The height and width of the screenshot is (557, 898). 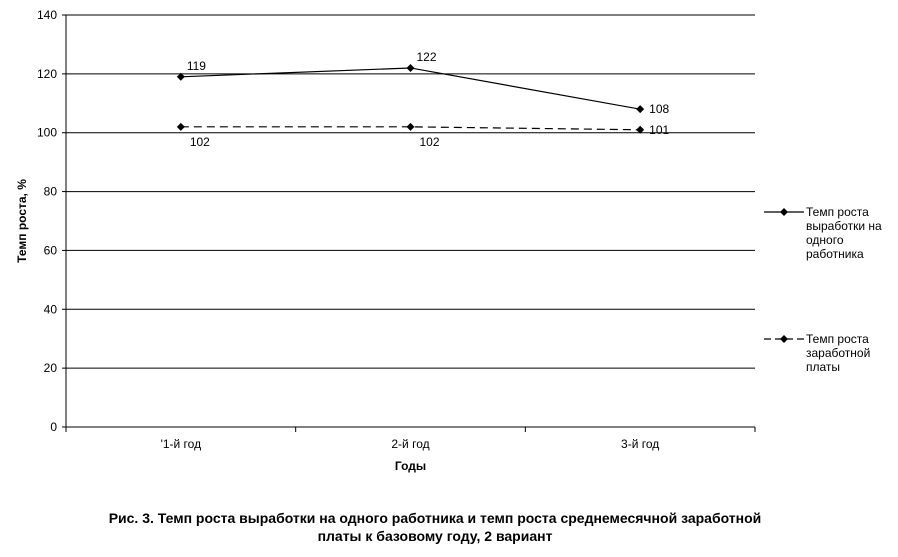 I want to click on legend-label-salary: Темп роста заработной платы, so click(x=838, y=353).